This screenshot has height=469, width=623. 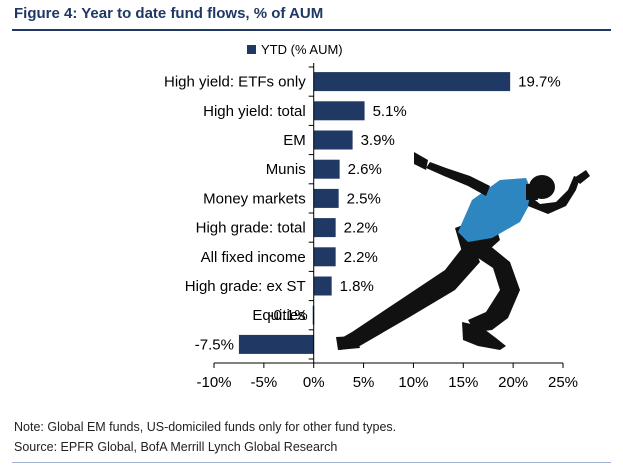 What do you see at coordinates (413, 382) in the screenshot?
I see `x-tick-label: 10%` at bounding box center [413, 382].